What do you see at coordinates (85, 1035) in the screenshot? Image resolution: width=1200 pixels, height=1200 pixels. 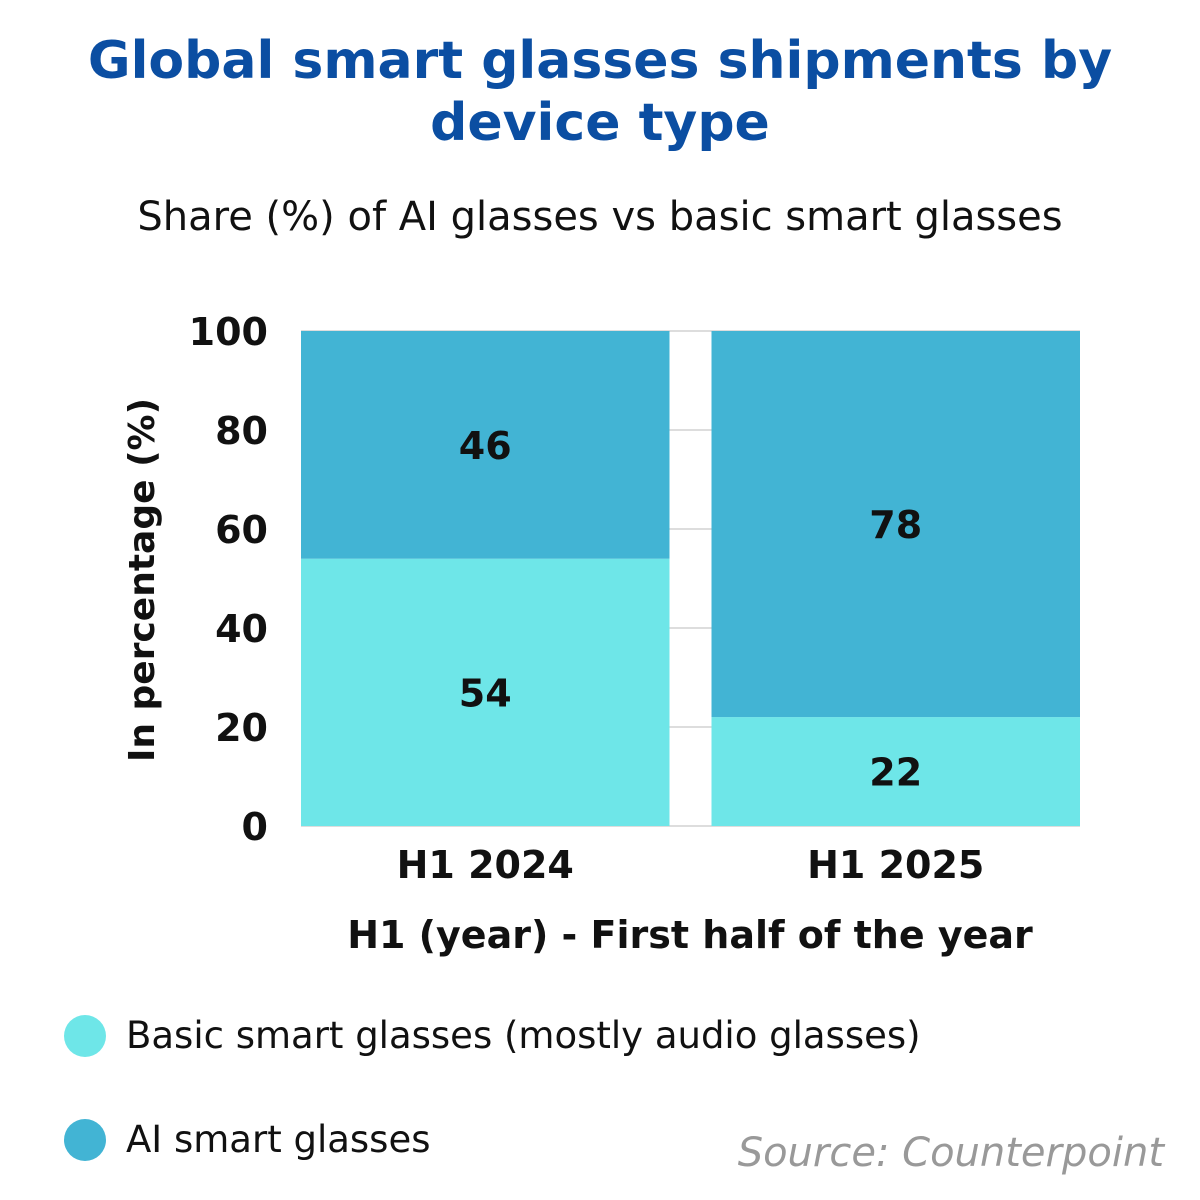 I see `legend-swatch-basic` at bounding box center [85, 1035].